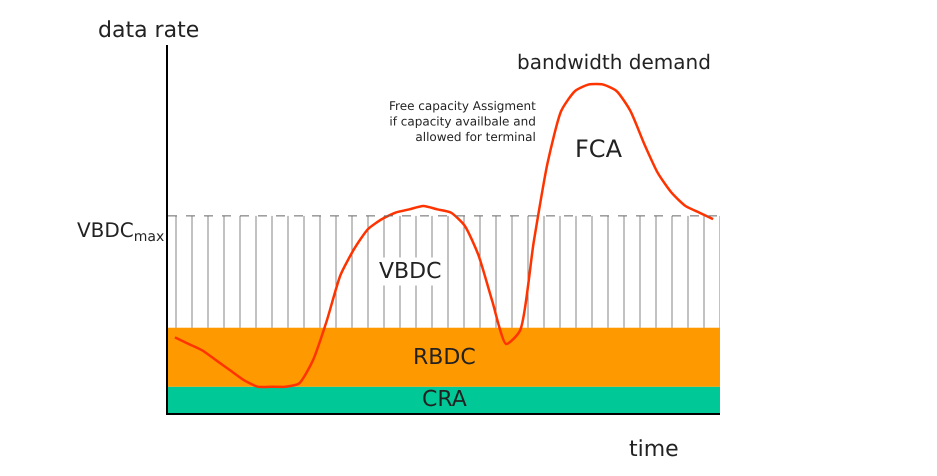 This screenshot has height=476, width=937. What do you see at coordinates (654, 449) in the screenshot?
I see `x-axis-title: time` at bounding box center [654, 449].